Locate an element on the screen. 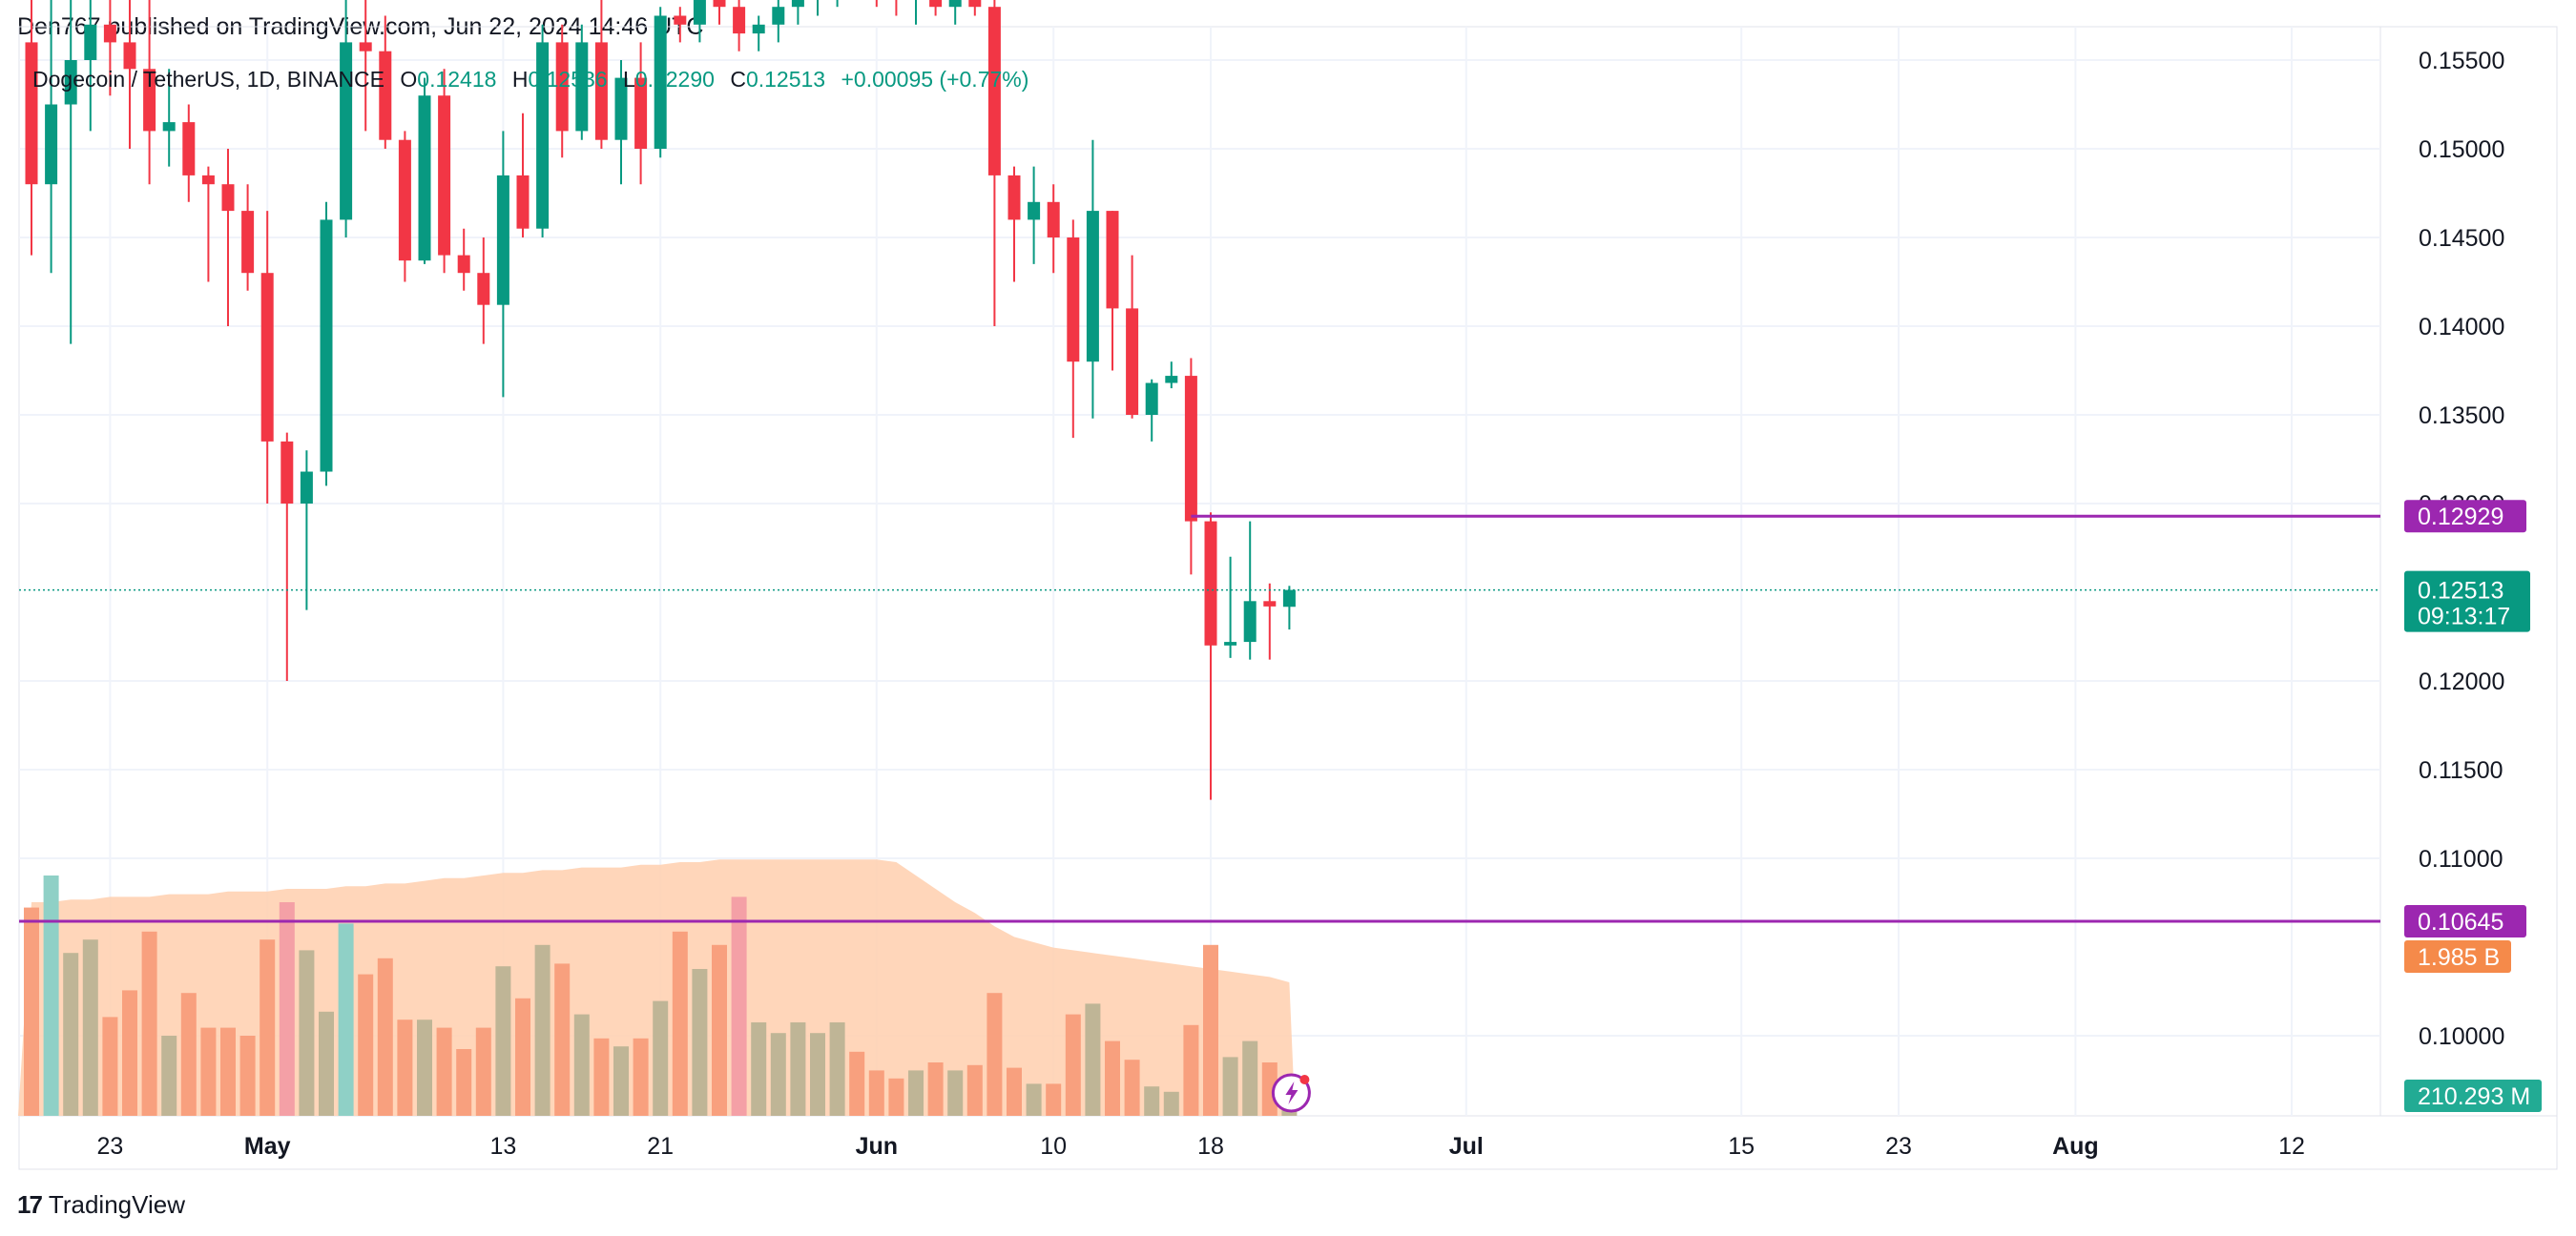 This screenshot has width=2576, height=1236. time-tick-label: May is located at coordinates (267, 1146).